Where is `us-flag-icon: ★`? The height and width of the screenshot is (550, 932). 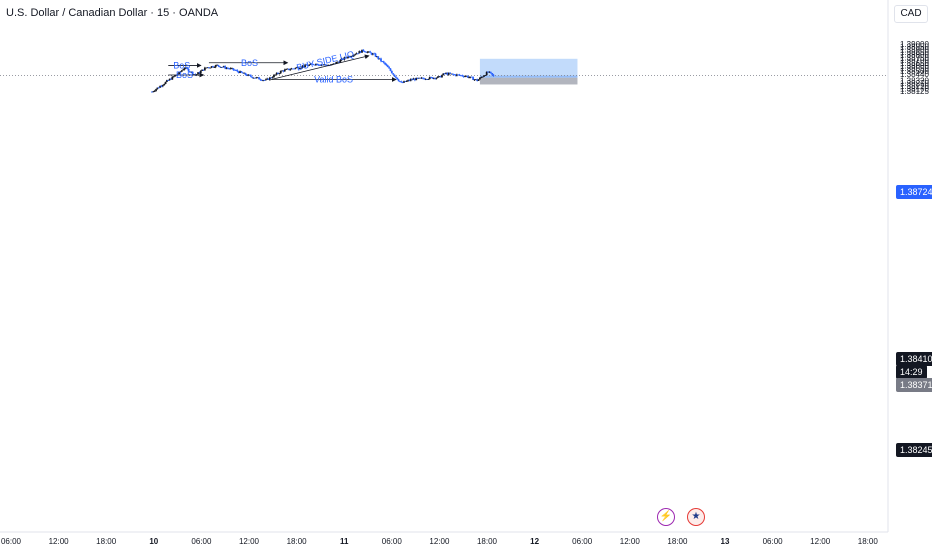
us-flag-icon: ★ is located at coordinates (696, 517).